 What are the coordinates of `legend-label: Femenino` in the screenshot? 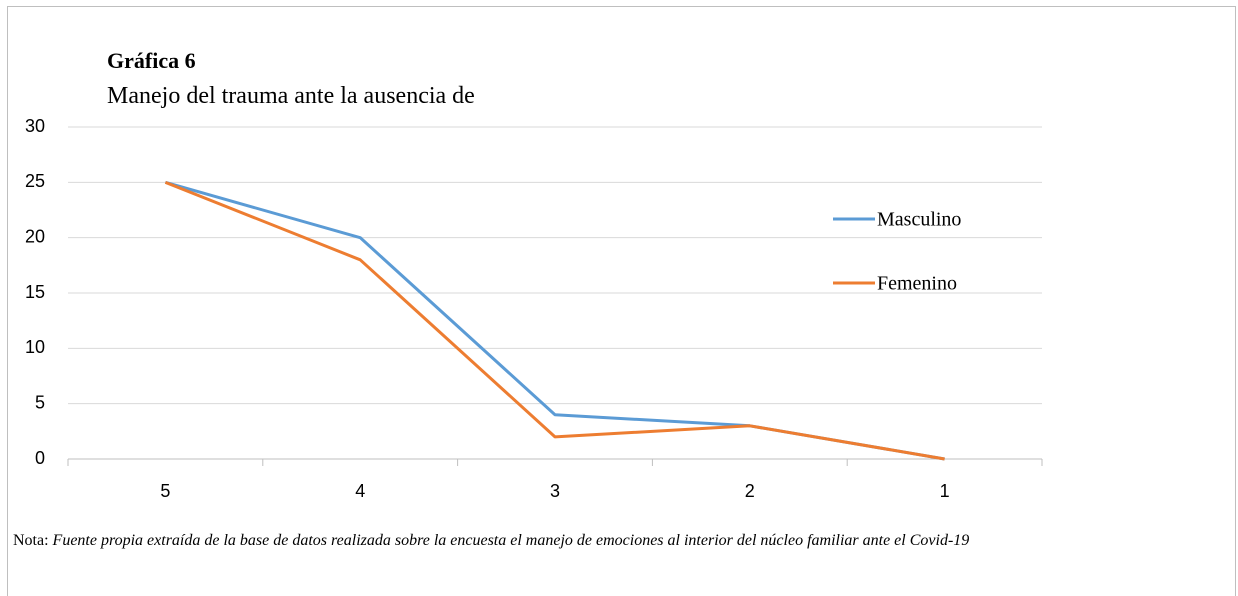 It's located at (917, 284).